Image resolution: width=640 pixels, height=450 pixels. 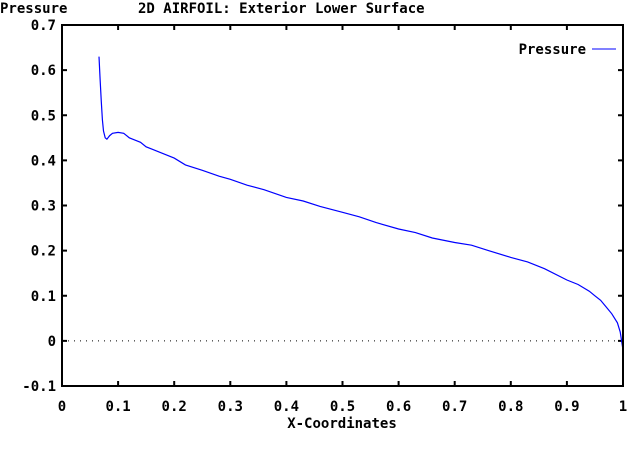 I want to click on y-tick-label: 0.4, so click(x=43, y=161).